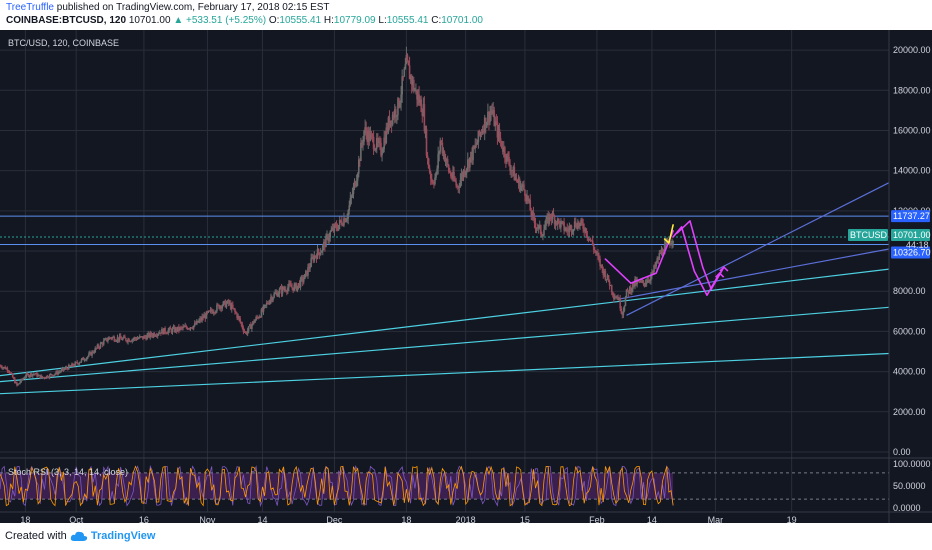 This screenshot has height=550, width=932. I want to click on label-last-text: 10701.00, so click(912, 235).